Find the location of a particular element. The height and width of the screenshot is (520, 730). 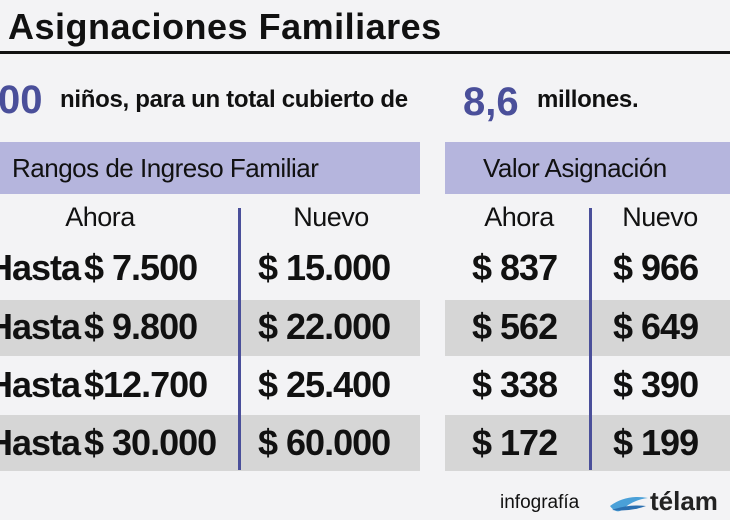

logo-icon is located at coordinates (629, 504).